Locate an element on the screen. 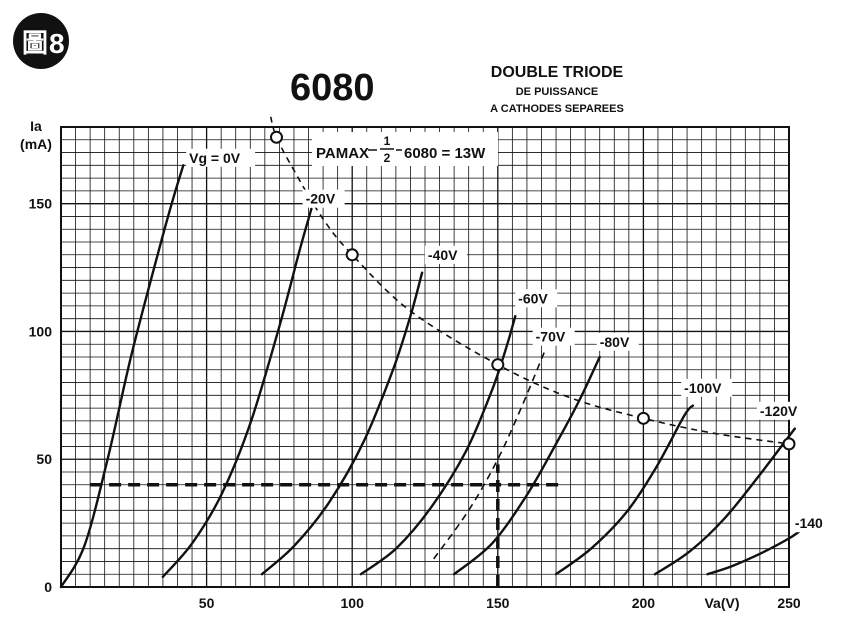  pmax-label: PAMAX 1 2 6080 = 13W is located at coordinates (405, 149).